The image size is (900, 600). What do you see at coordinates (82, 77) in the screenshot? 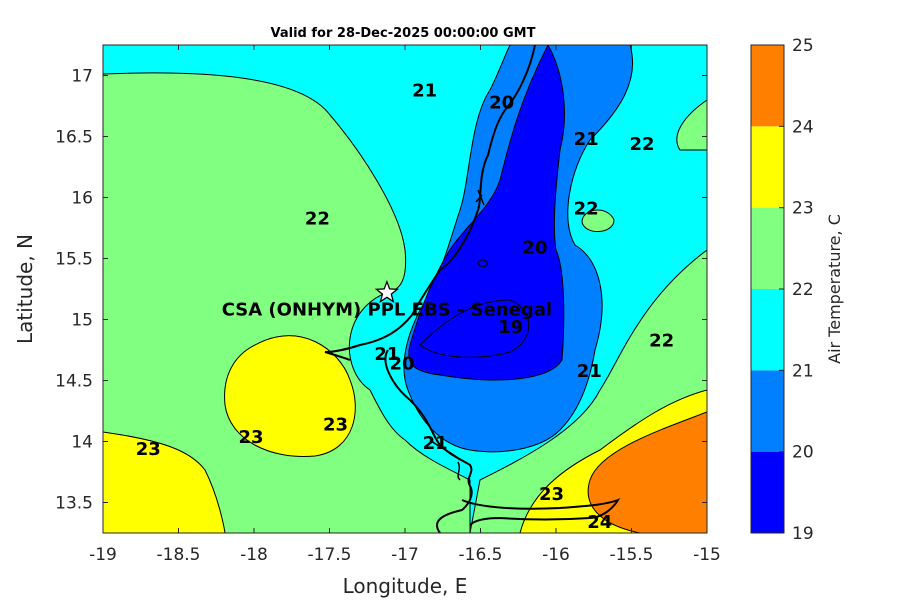
I see `y-tick-label: 17` at bounding box center [82, 77].